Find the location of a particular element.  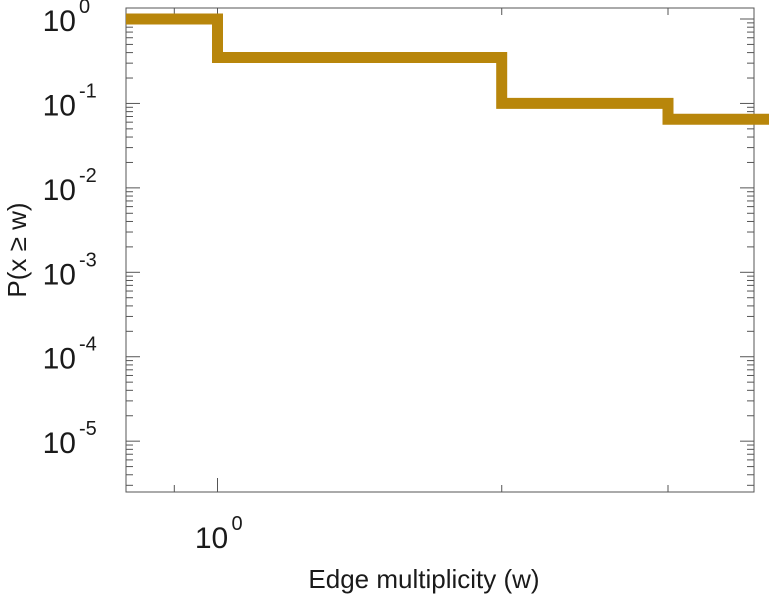

y-axis-label: P(x ≥ w) is located at coordinates (17, 249).